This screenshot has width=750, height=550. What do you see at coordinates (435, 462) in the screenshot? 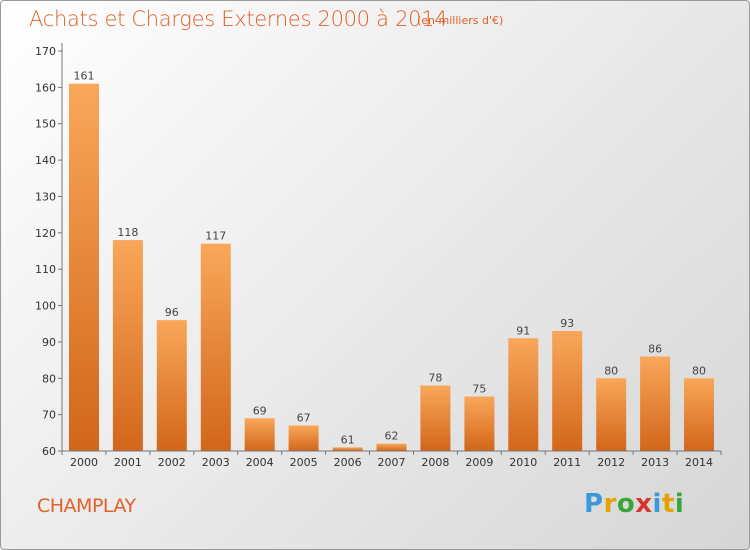
I see `x-tick-label: 2008` at bounding box center [435, 462].